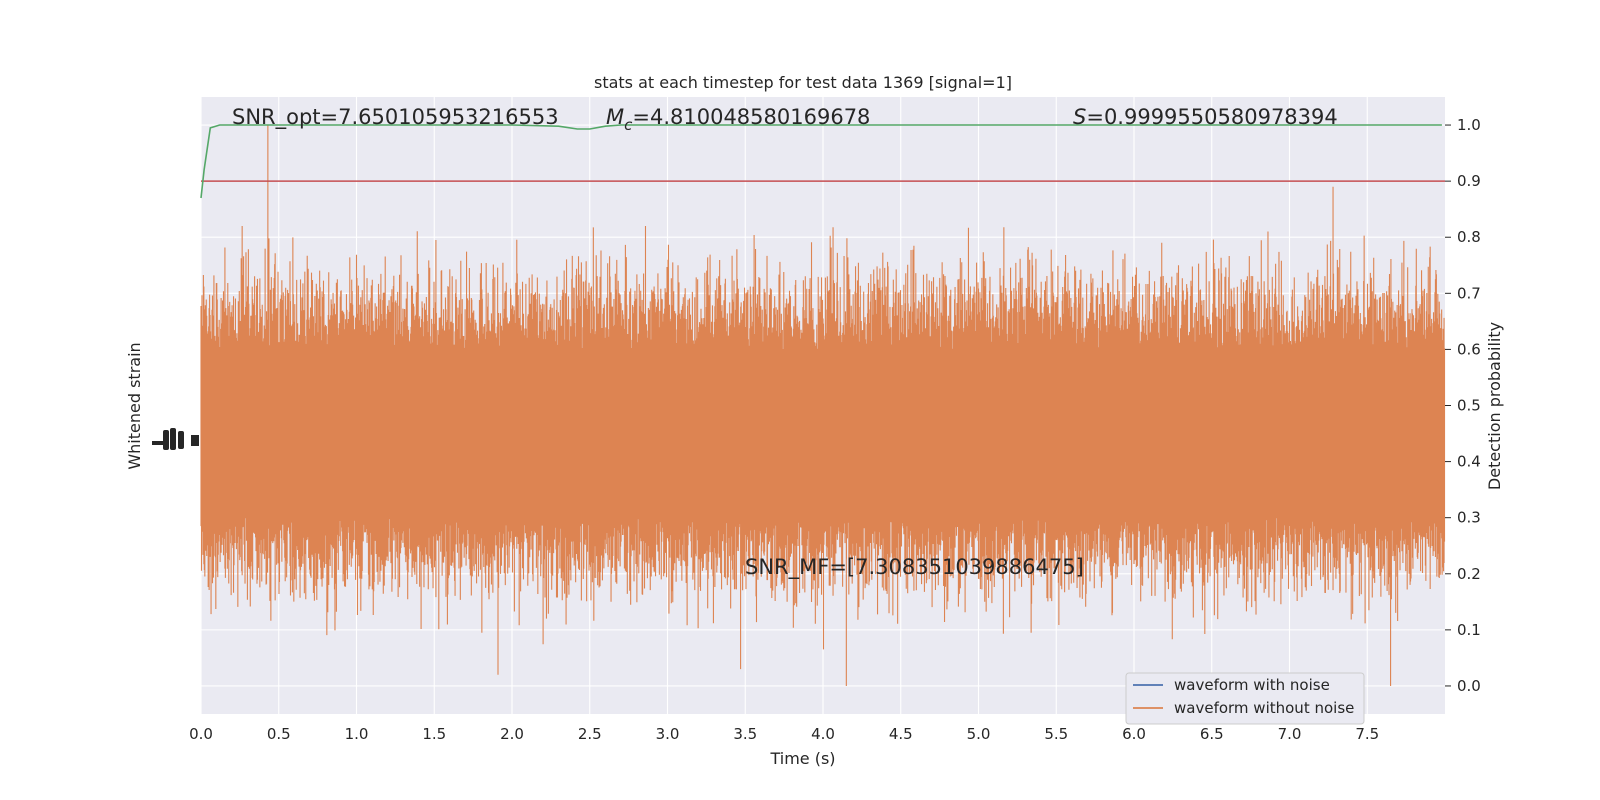 Image resolution: width=1600 pixels, height=800 pixels. I want to click on legend-label-with-noise: waveform with noise, so click(1252, 685).